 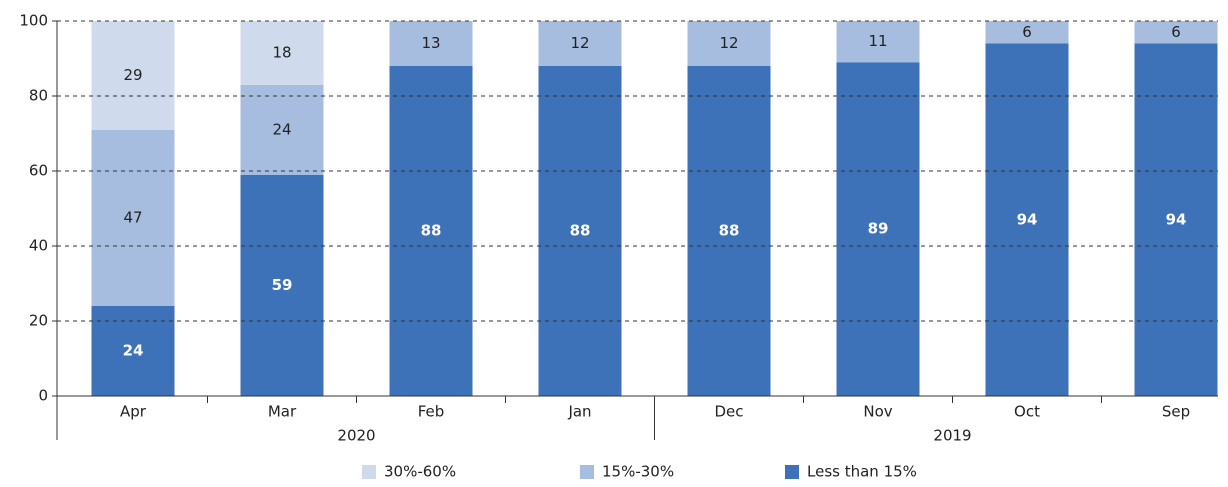 I want to click on x-tick-label: Oct, so click(x=1027, y=412).